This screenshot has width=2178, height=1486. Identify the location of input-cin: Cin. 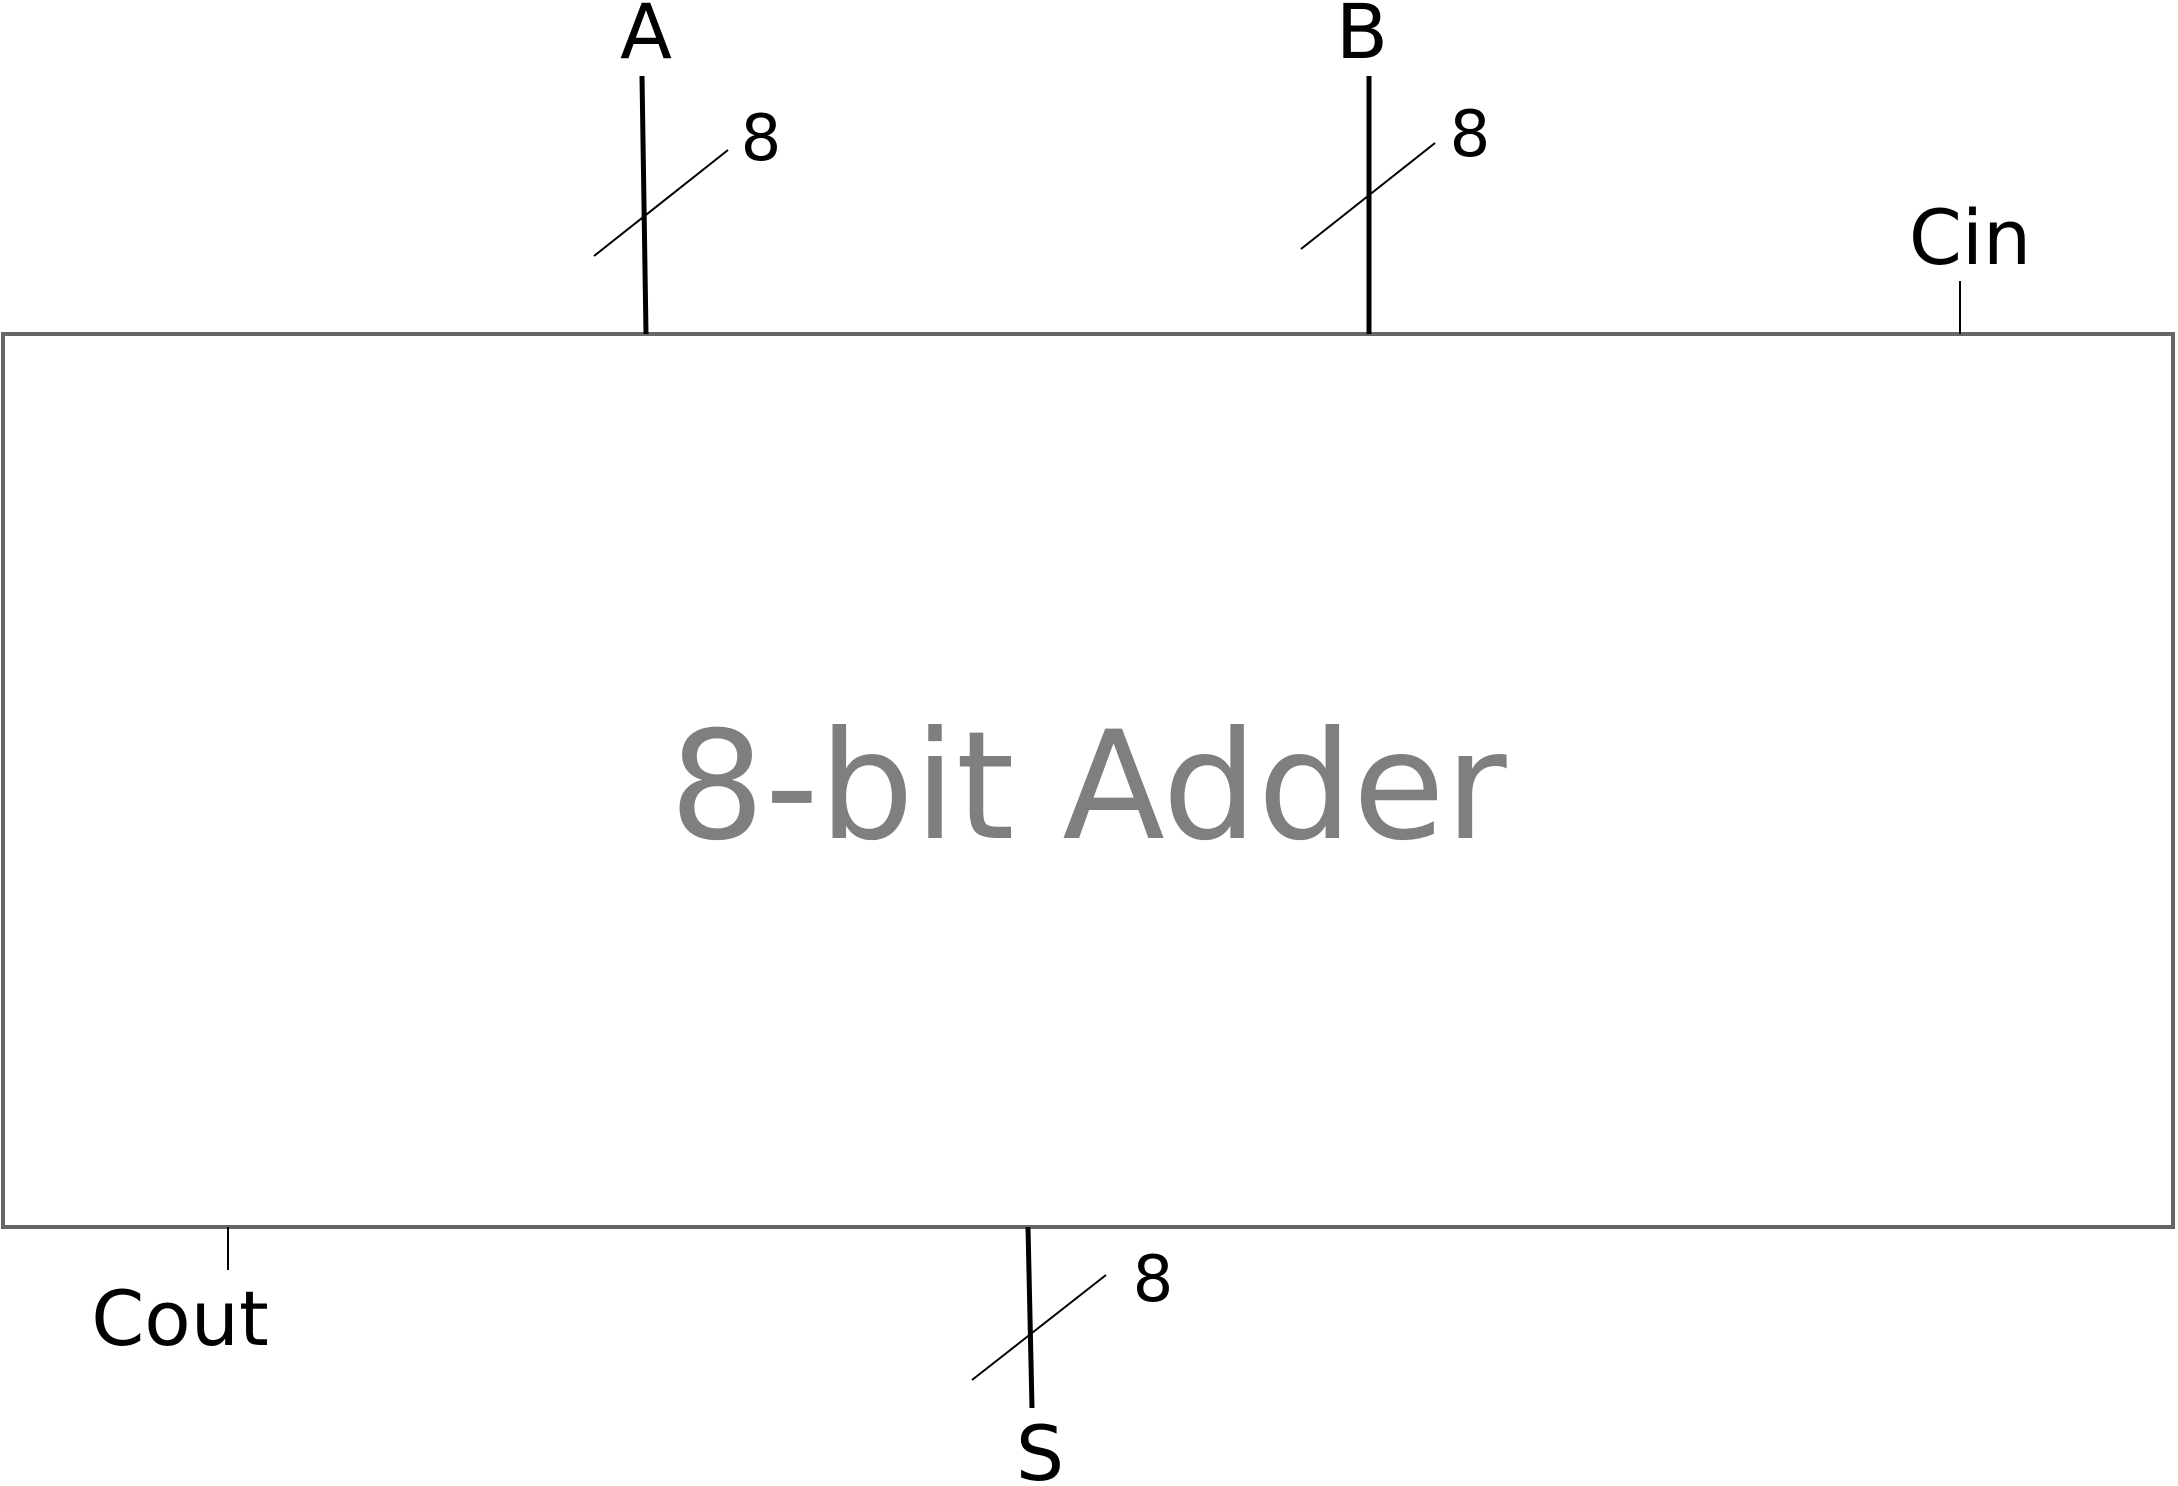
(1970, 263).